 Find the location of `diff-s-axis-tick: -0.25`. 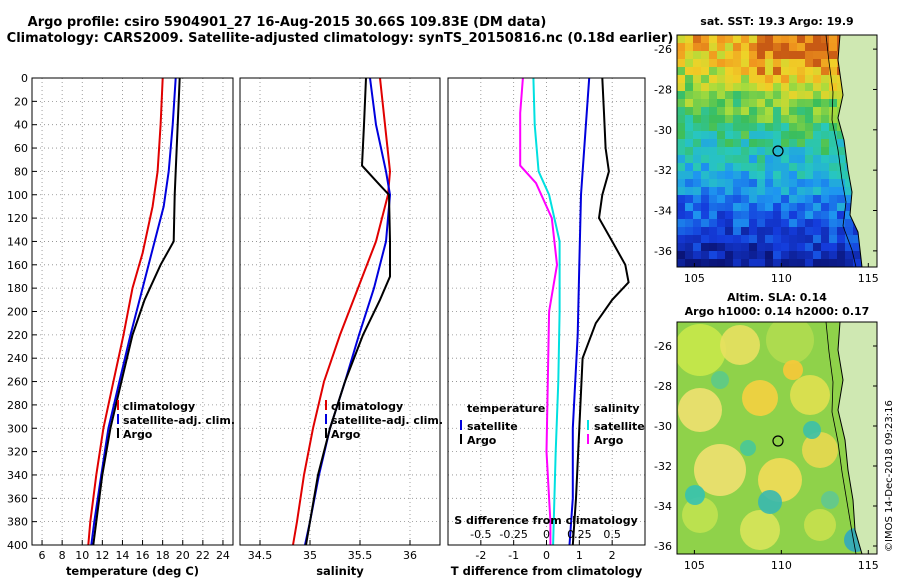

diff-s-axis-tick: -0.25 is located at coordinates (513, 534).